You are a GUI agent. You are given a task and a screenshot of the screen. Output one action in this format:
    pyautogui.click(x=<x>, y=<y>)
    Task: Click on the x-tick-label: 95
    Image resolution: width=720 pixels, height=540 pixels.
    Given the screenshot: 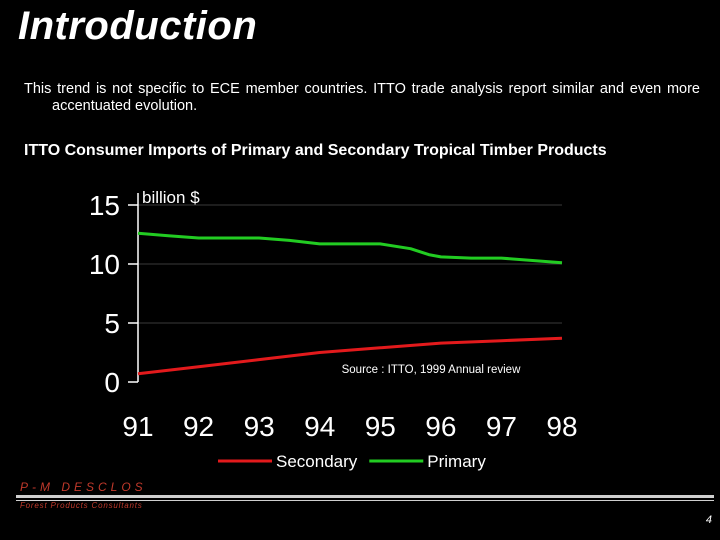 What is the action you would take?
    pyautogui.click(x=380, y=426)
    